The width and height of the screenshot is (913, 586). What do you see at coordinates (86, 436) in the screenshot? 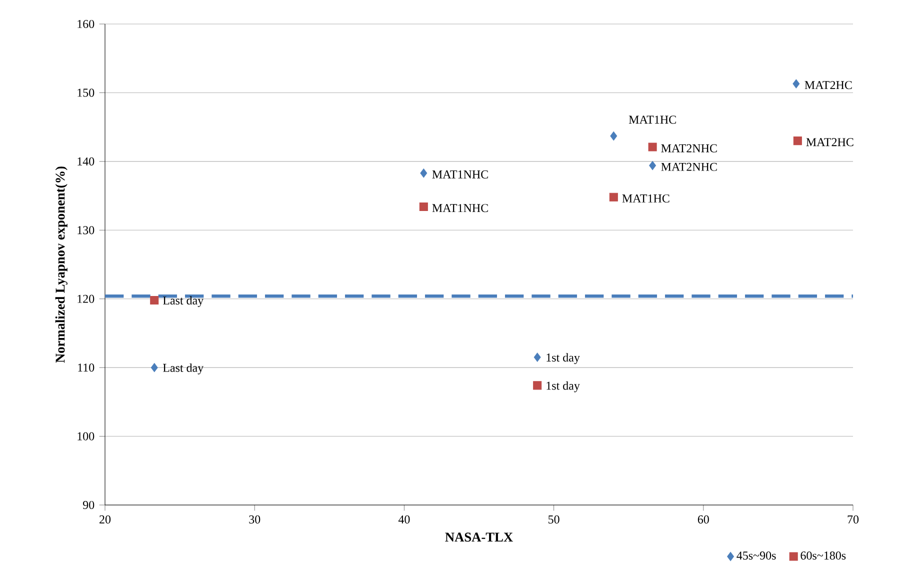
I see `y-tick-label: 100` at bounding box center [86, 436].